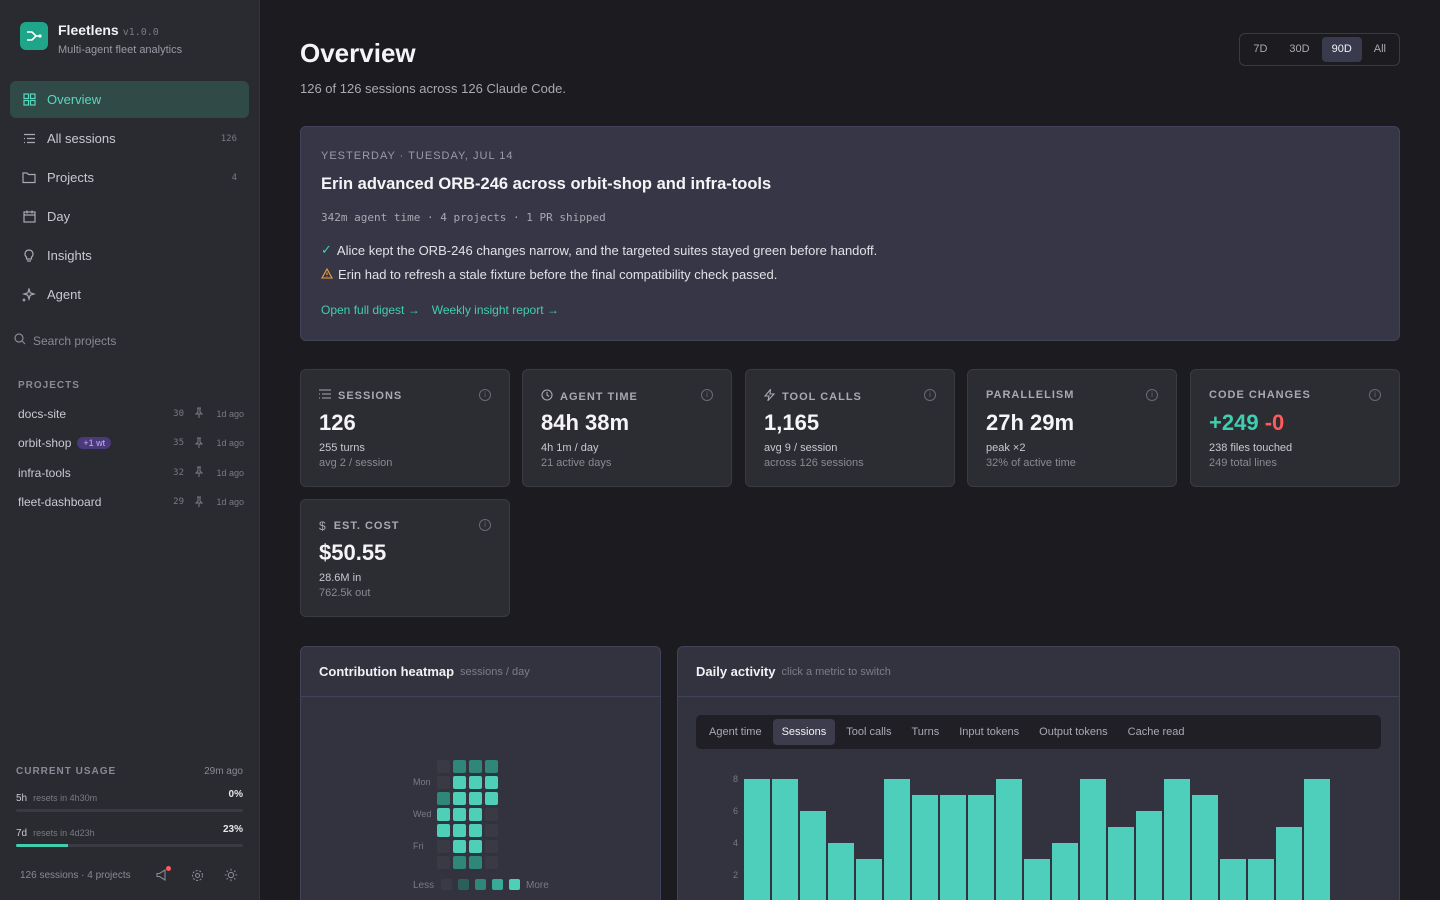 The image size is (1440, 900). Describe the element at coordinates (356, 463) in the screenshot. I see `stat-detail: avg 2 / session` at that location.